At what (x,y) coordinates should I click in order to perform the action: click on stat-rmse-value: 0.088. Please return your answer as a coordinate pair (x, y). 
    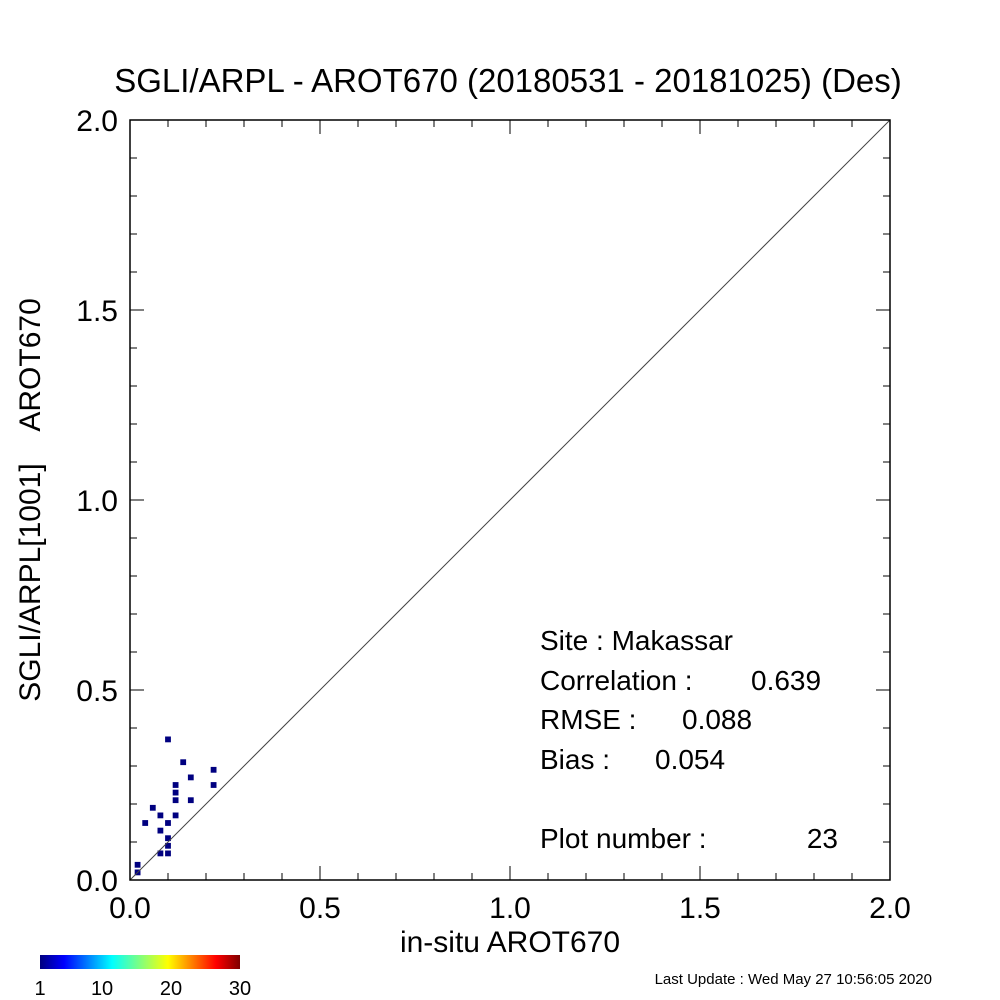
    Looking at the image, I should click on (717, 719).